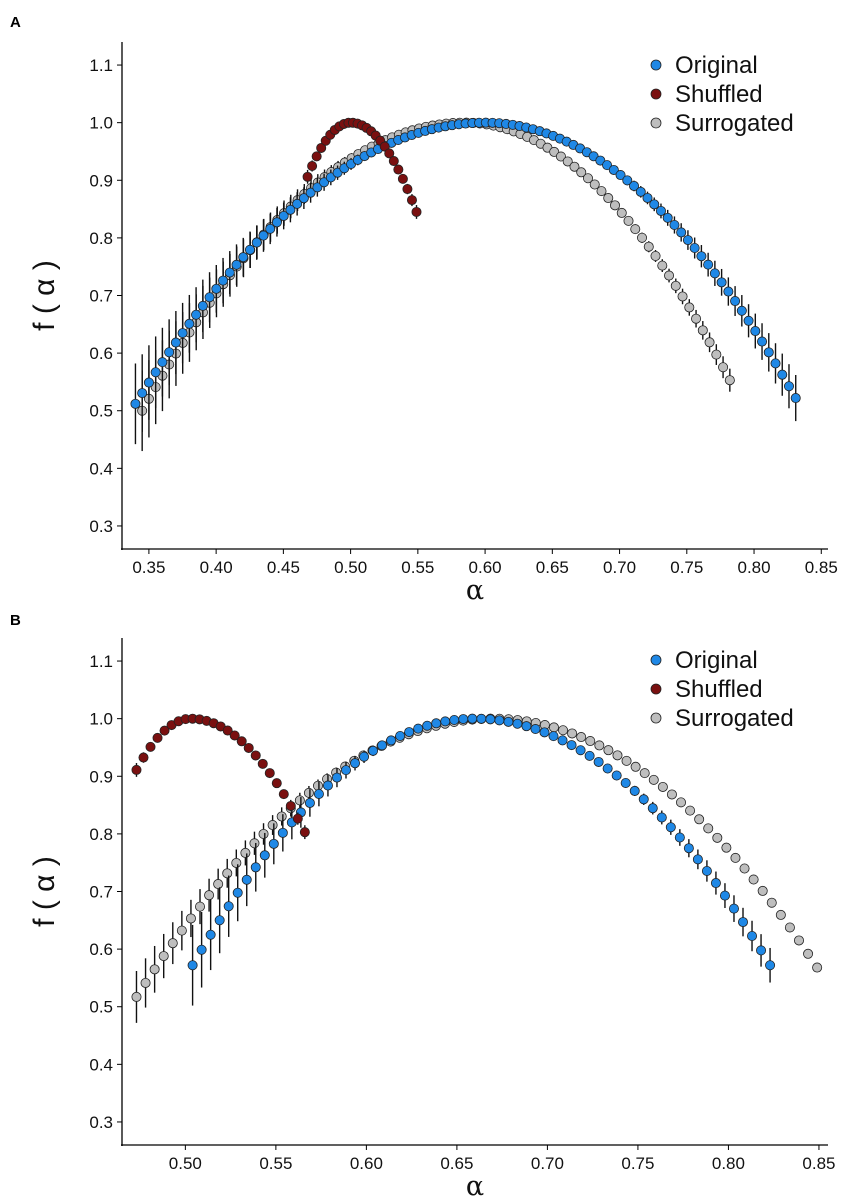 This screenshot has height=1203, width=851. What do you see at coordinates (475, 1186) in the screenshot?
I see `x-axis-title: α` at bounding box center [475, 1186].